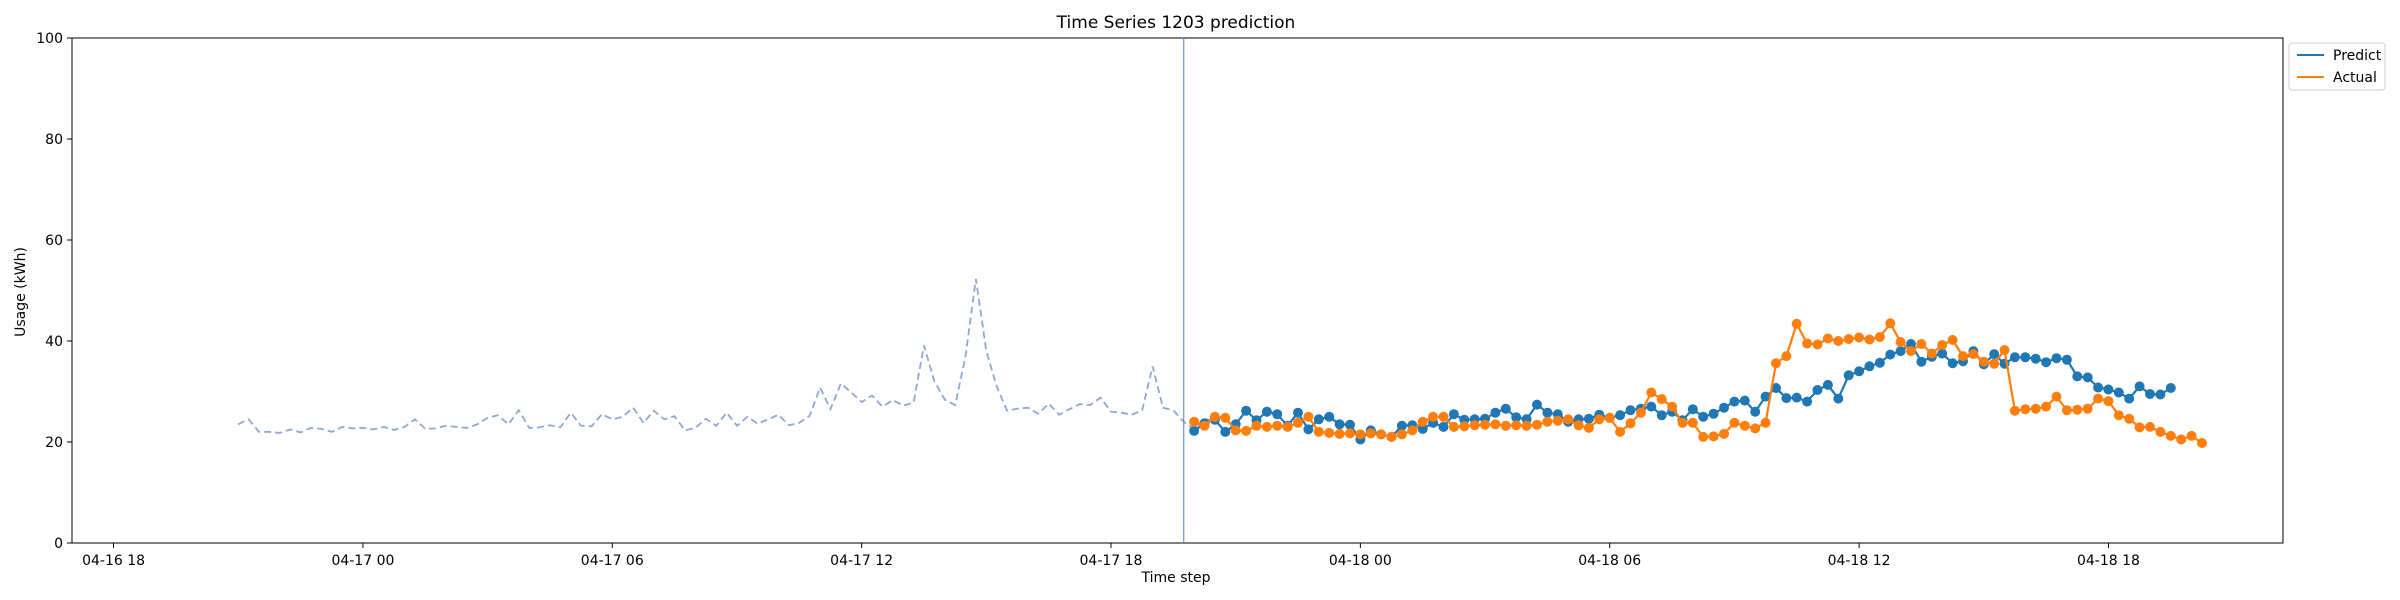 Image resolution: width=2400 pixels, height=600 pixels. Describe the element at coordinates (1360, 561) in the screenshot. I see `x-tick-label-5: 04-18 00` at that location.